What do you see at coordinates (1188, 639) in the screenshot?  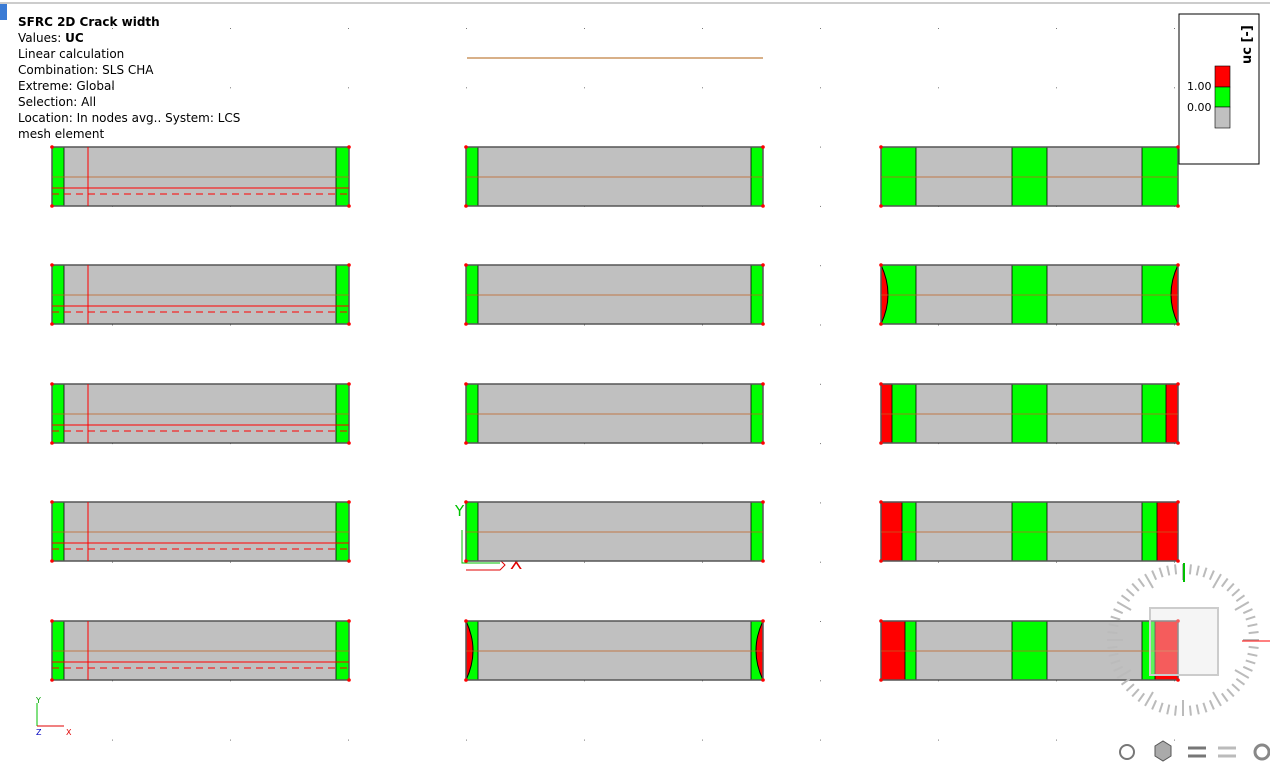 I see `nav-cube` at bounding box center [1188, 639].